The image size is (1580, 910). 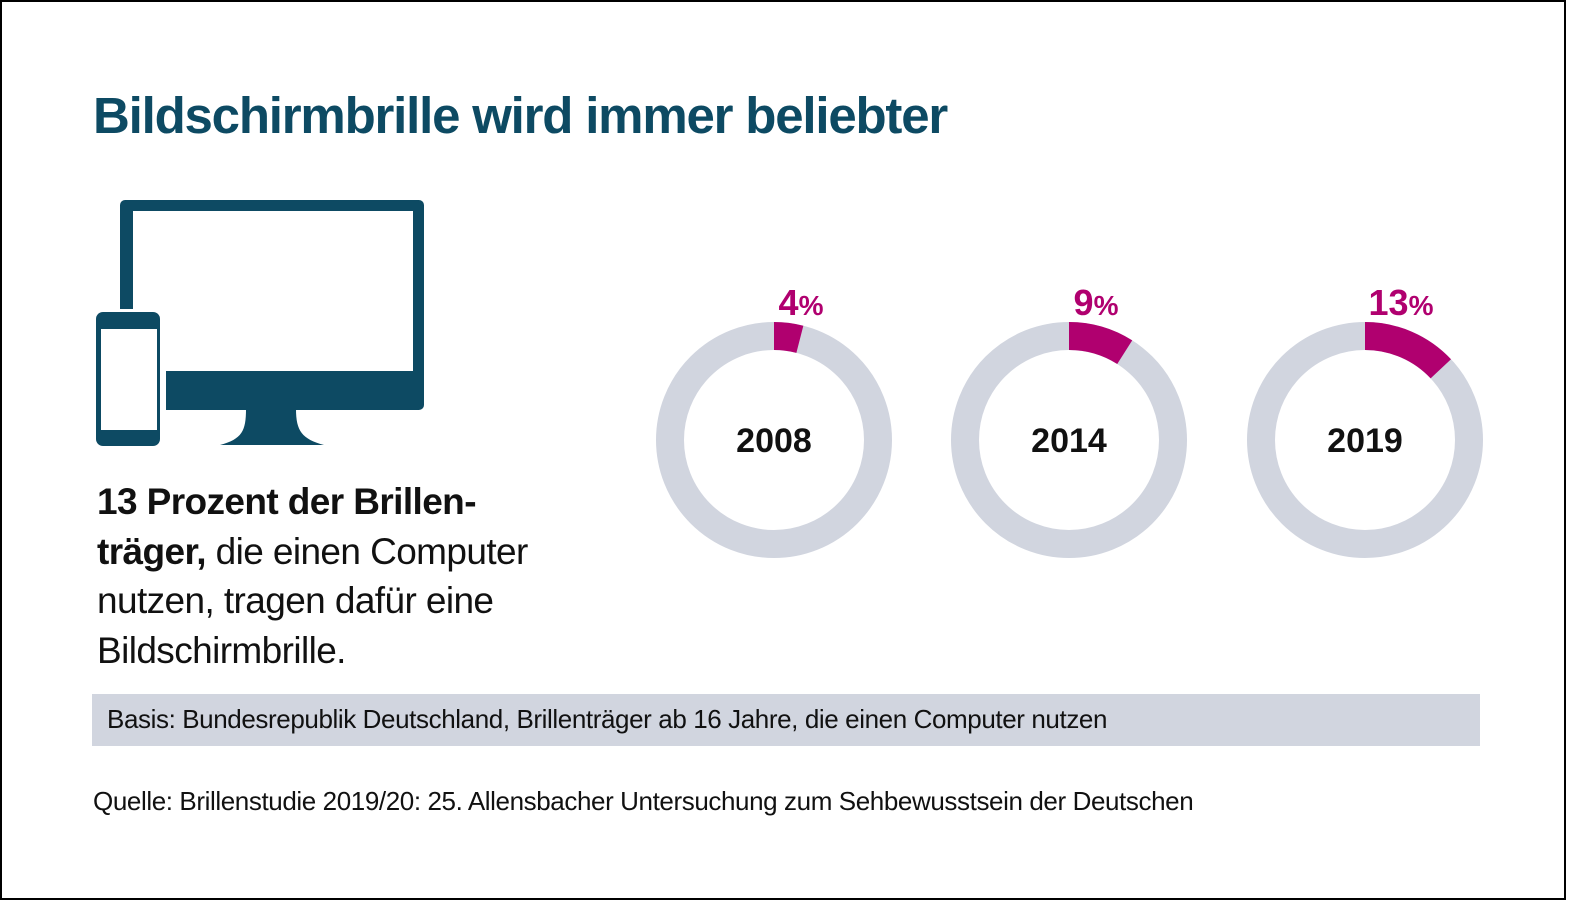 What do you see at coordinates (1096, 302) in the screenshot?
I see `donut-value-label: 9%` at bounding box center [1096, 302].